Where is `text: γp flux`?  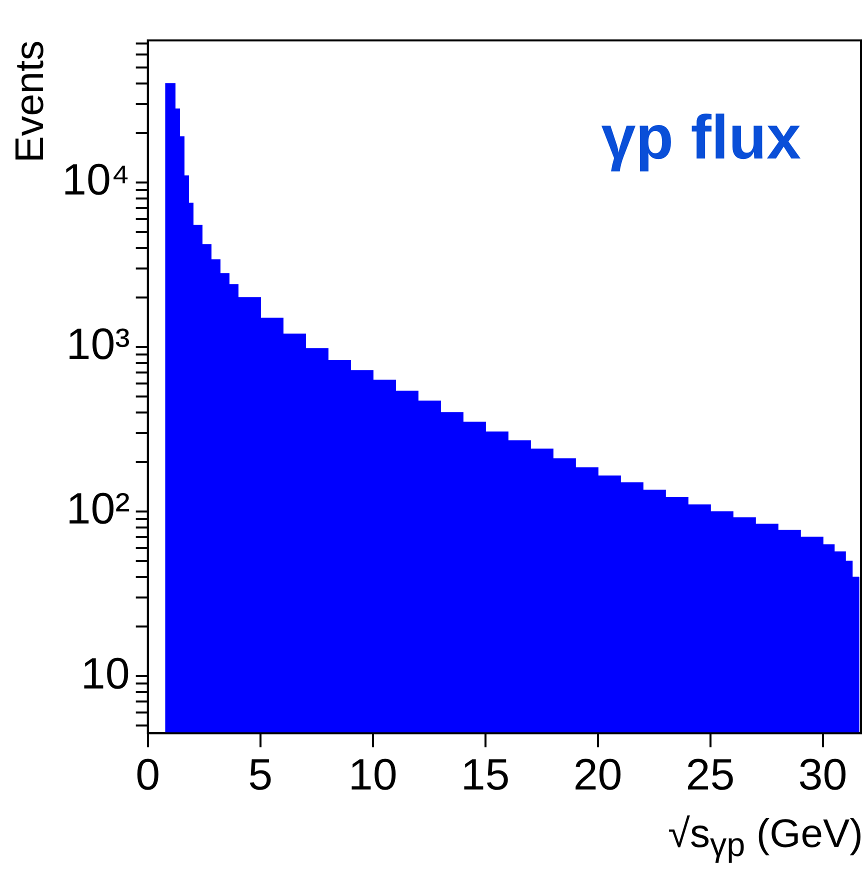 text: γp flux is located at coordinates (701, 137).